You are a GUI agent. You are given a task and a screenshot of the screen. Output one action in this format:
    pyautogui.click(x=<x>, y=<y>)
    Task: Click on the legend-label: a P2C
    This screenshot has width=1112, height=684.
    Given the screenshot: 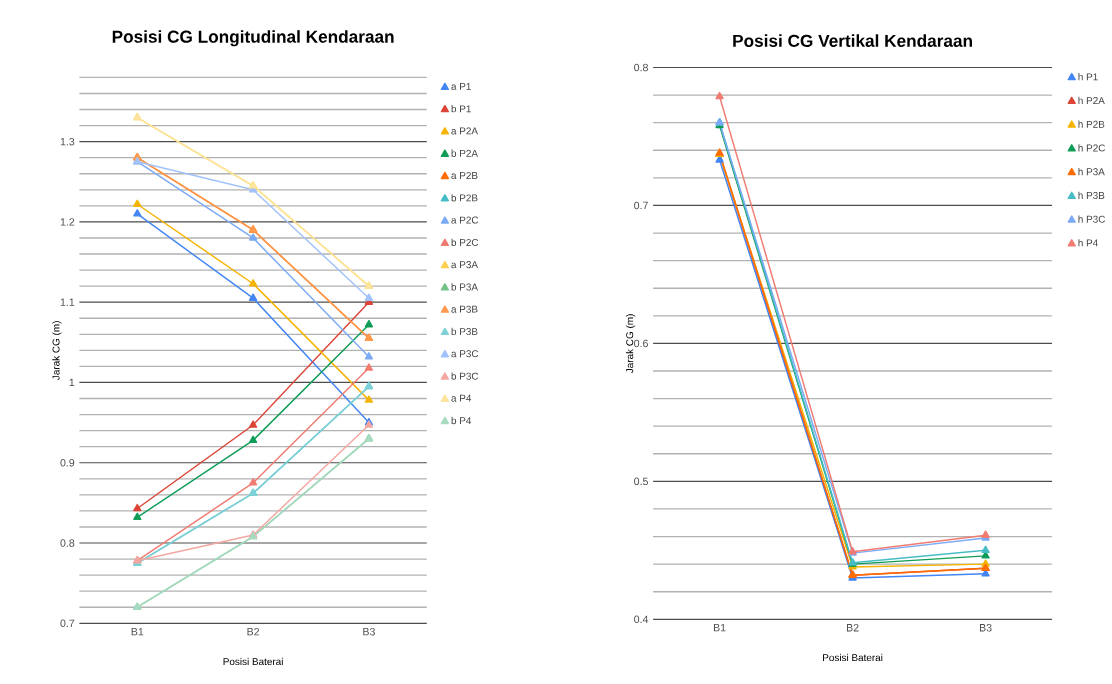 What is the action you would take?
    pyautogui.click(x=465, y=220)
    